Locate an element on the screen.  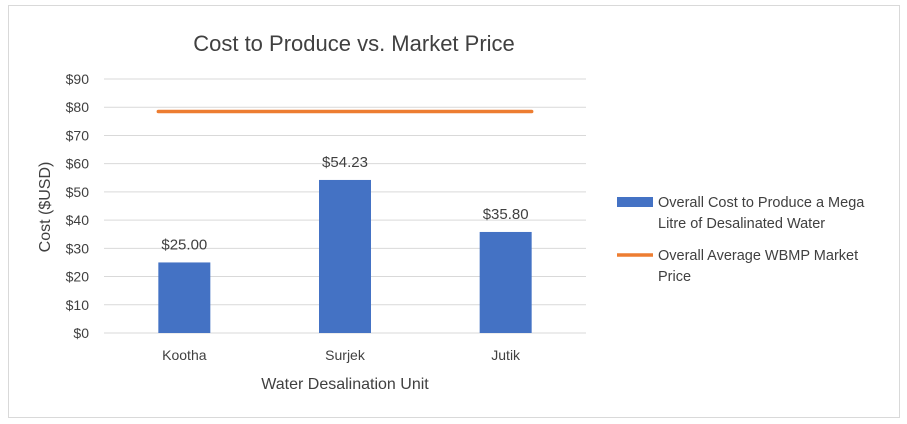
x-axis-tick-labels: Kootha Surjek Jutik is located at coordinates (341, 355).